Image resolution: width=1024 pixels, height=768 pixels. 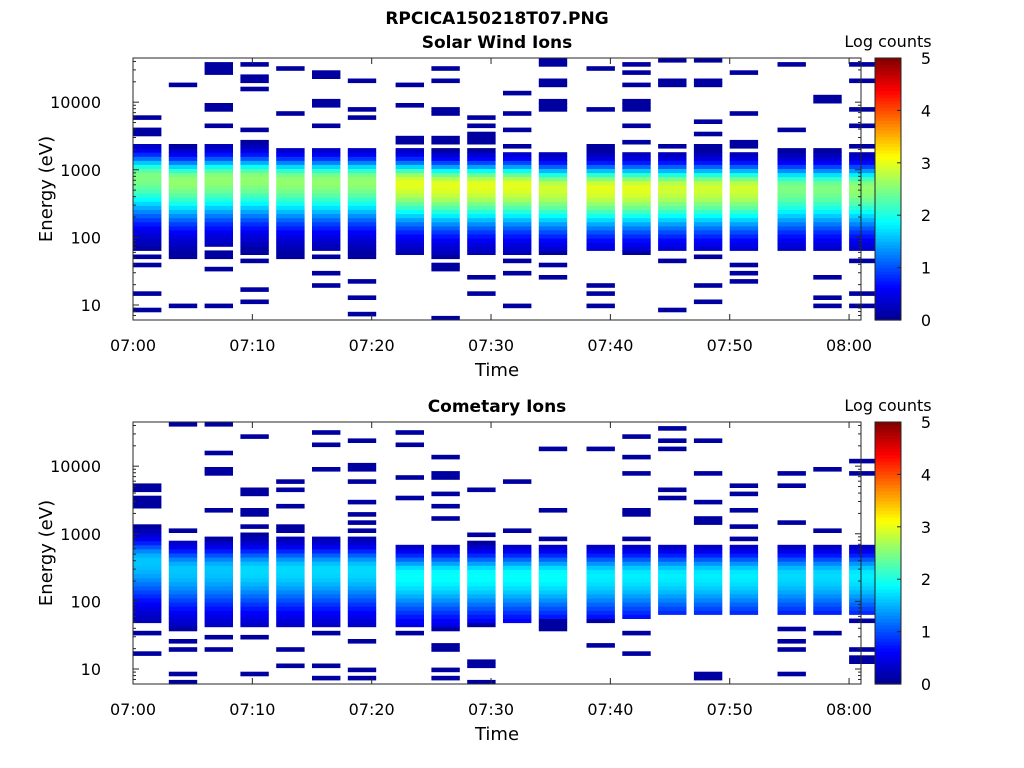 What do you see at coordinates (133, 345) in the screenshot?
I see `x-tick-label: 07:00` at bounding box center [133, 345].